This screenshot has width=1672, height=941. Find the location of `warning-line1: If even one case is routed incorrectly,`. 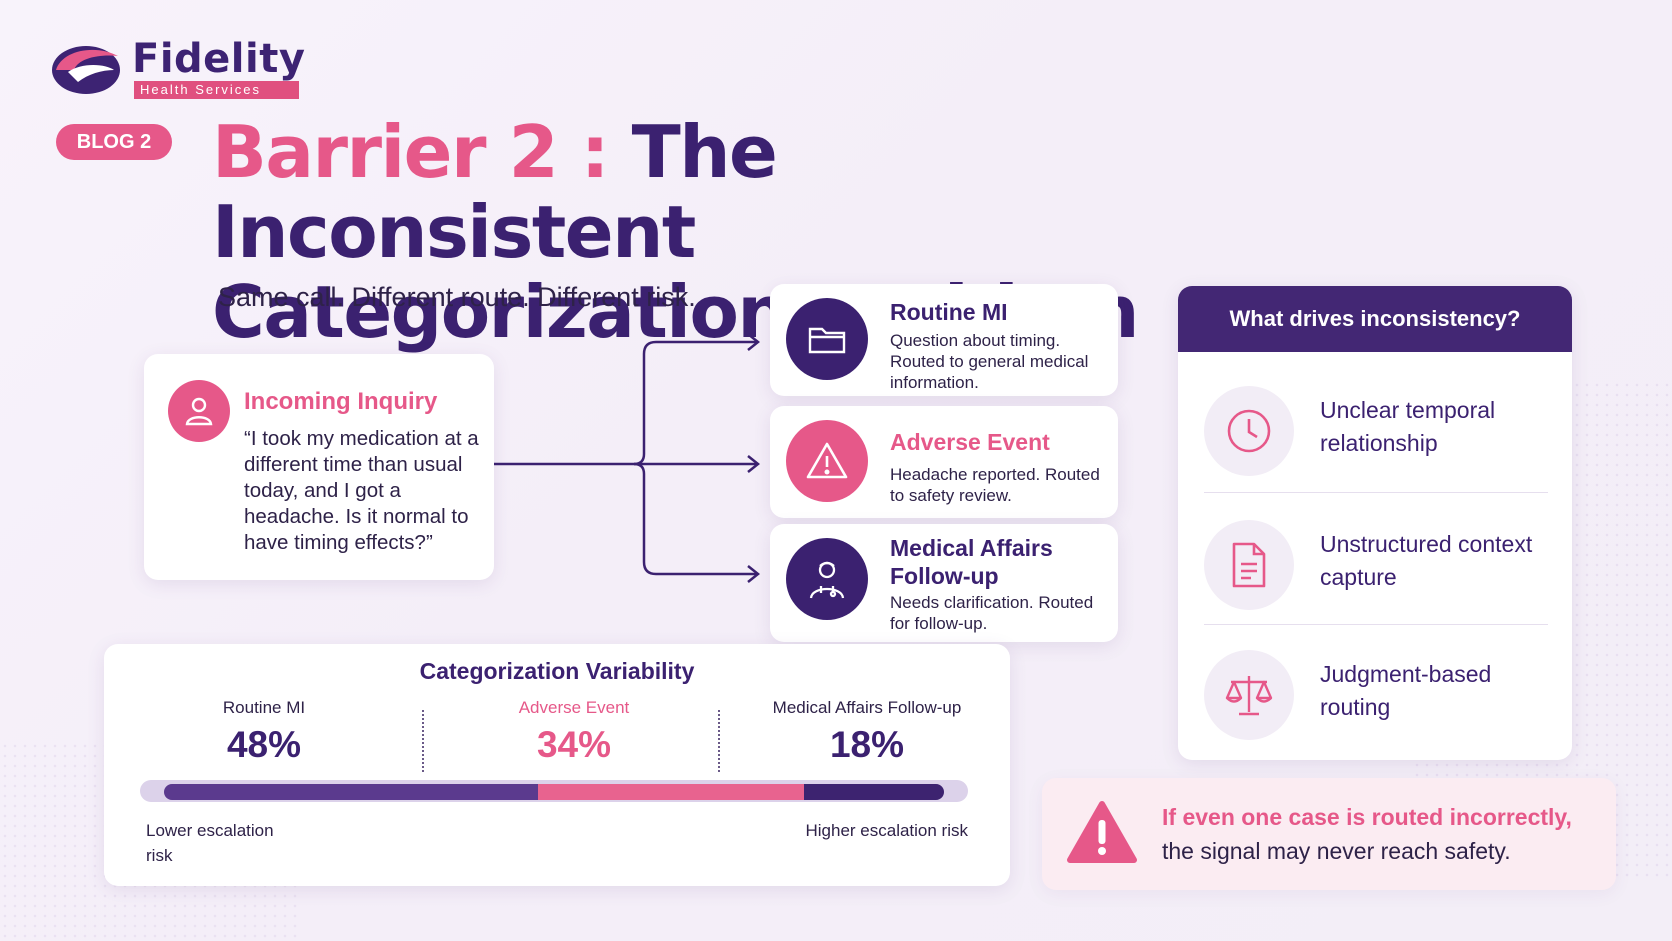

warning-line1: If even one case is routed incorrectly, is located at coordinates (1367, 817).